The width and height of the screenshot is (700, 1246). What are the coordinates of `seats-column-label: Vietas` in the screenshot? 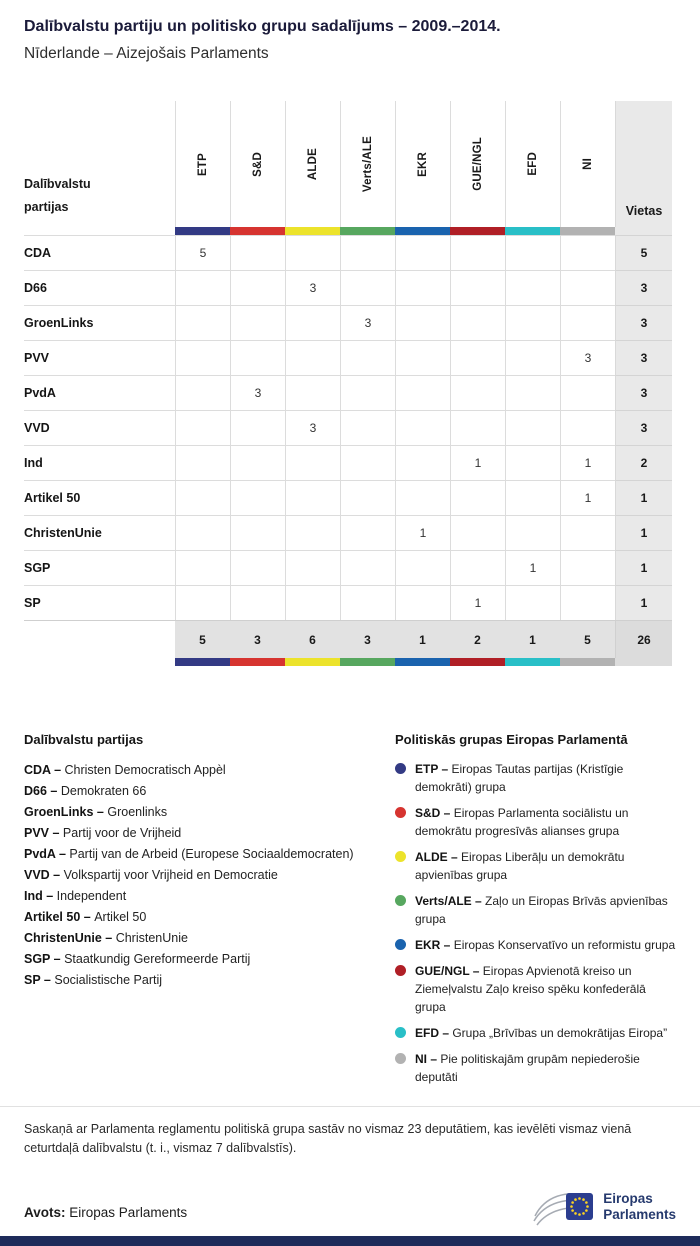 It's located at (644, 211).